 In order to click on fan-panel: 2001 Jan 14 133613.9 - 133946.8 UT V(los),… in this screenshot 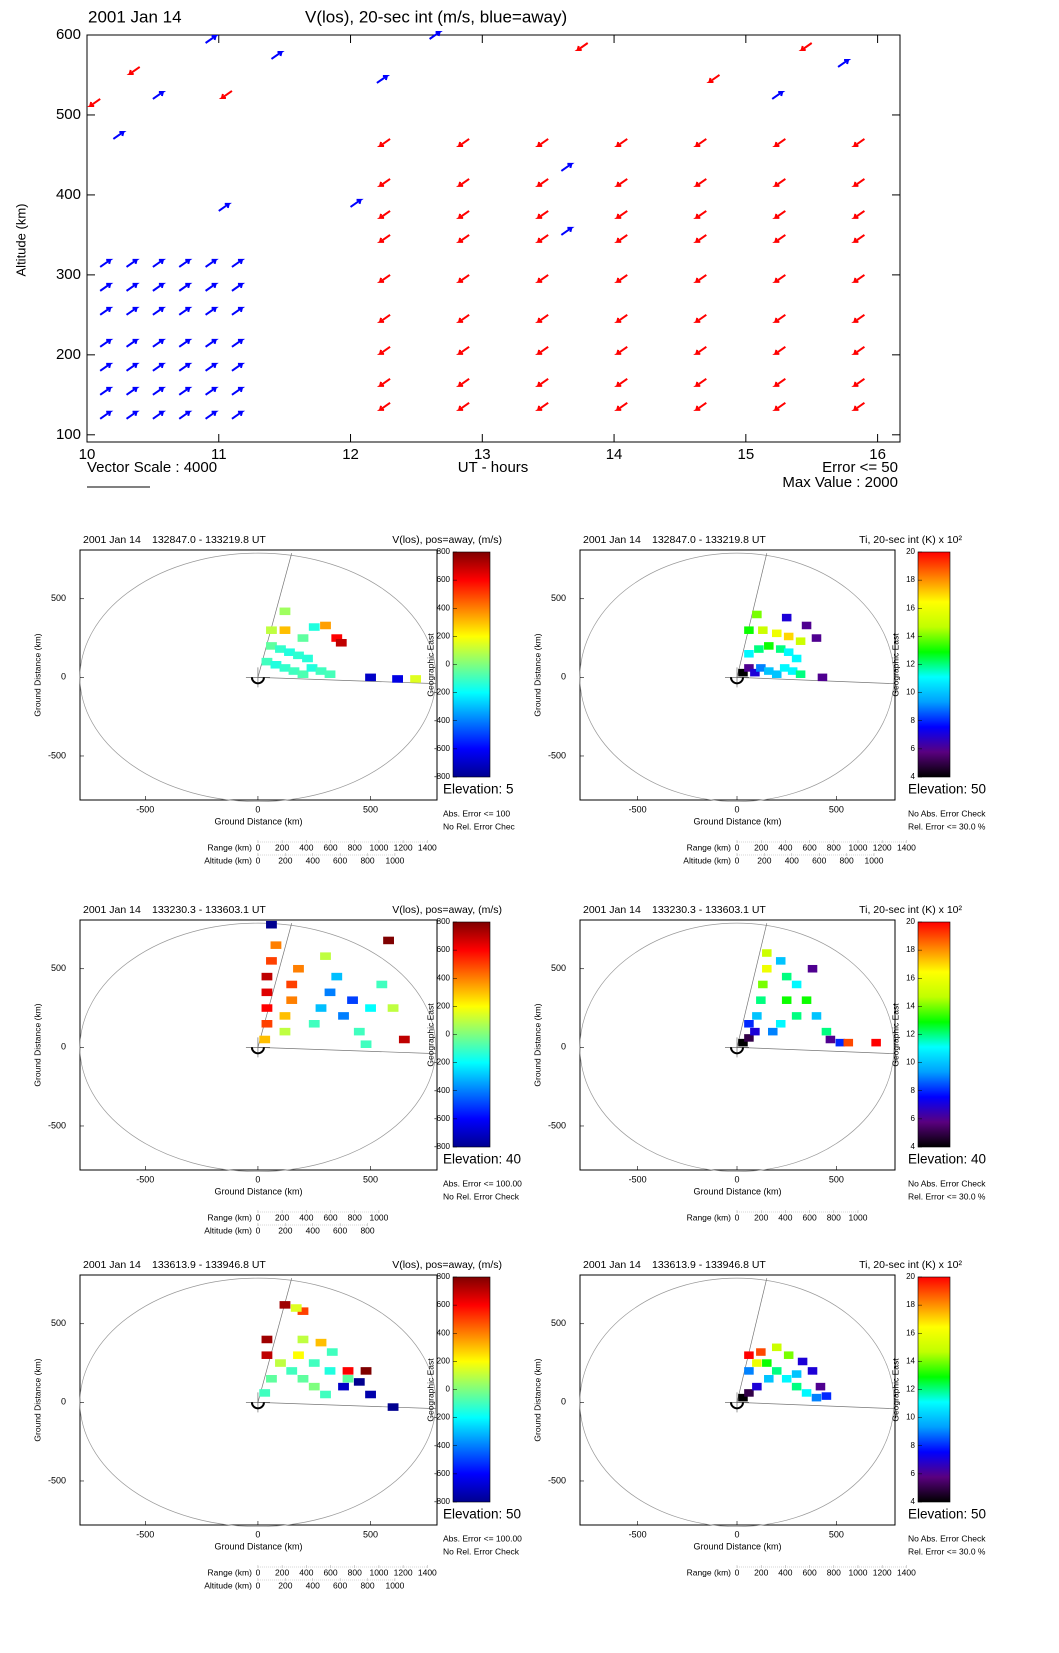, I will do `click(277, 1424)`.